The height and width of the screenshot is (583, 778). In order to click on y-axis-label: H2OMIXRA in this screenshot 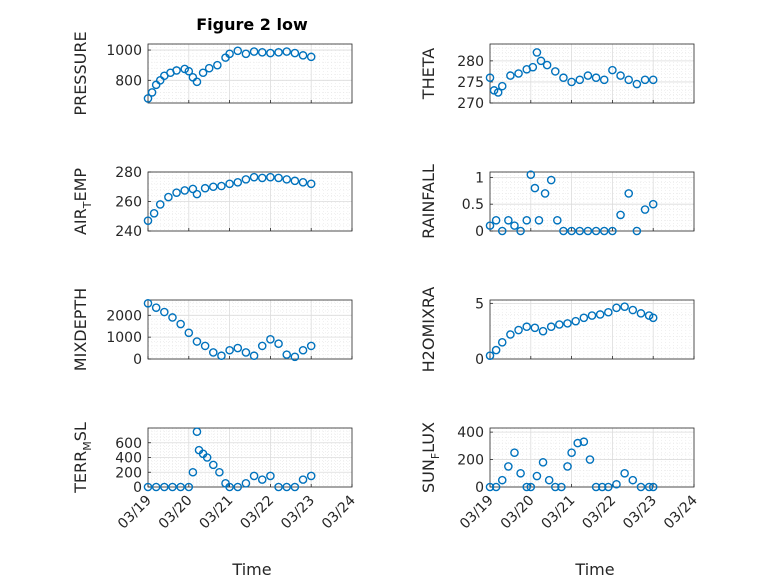, I will do `click(428, 330)`.